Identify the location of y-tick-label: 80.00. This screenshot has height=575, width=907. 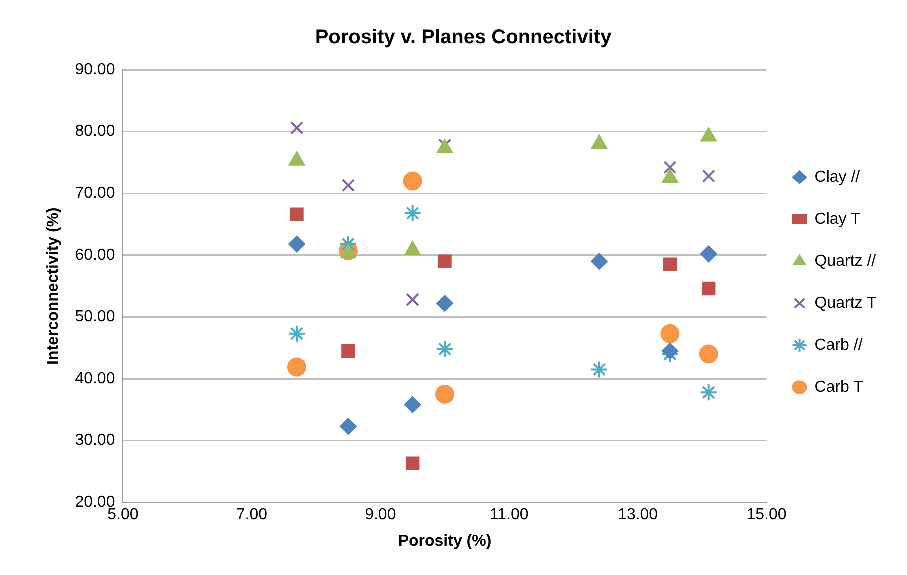
(95, 131).